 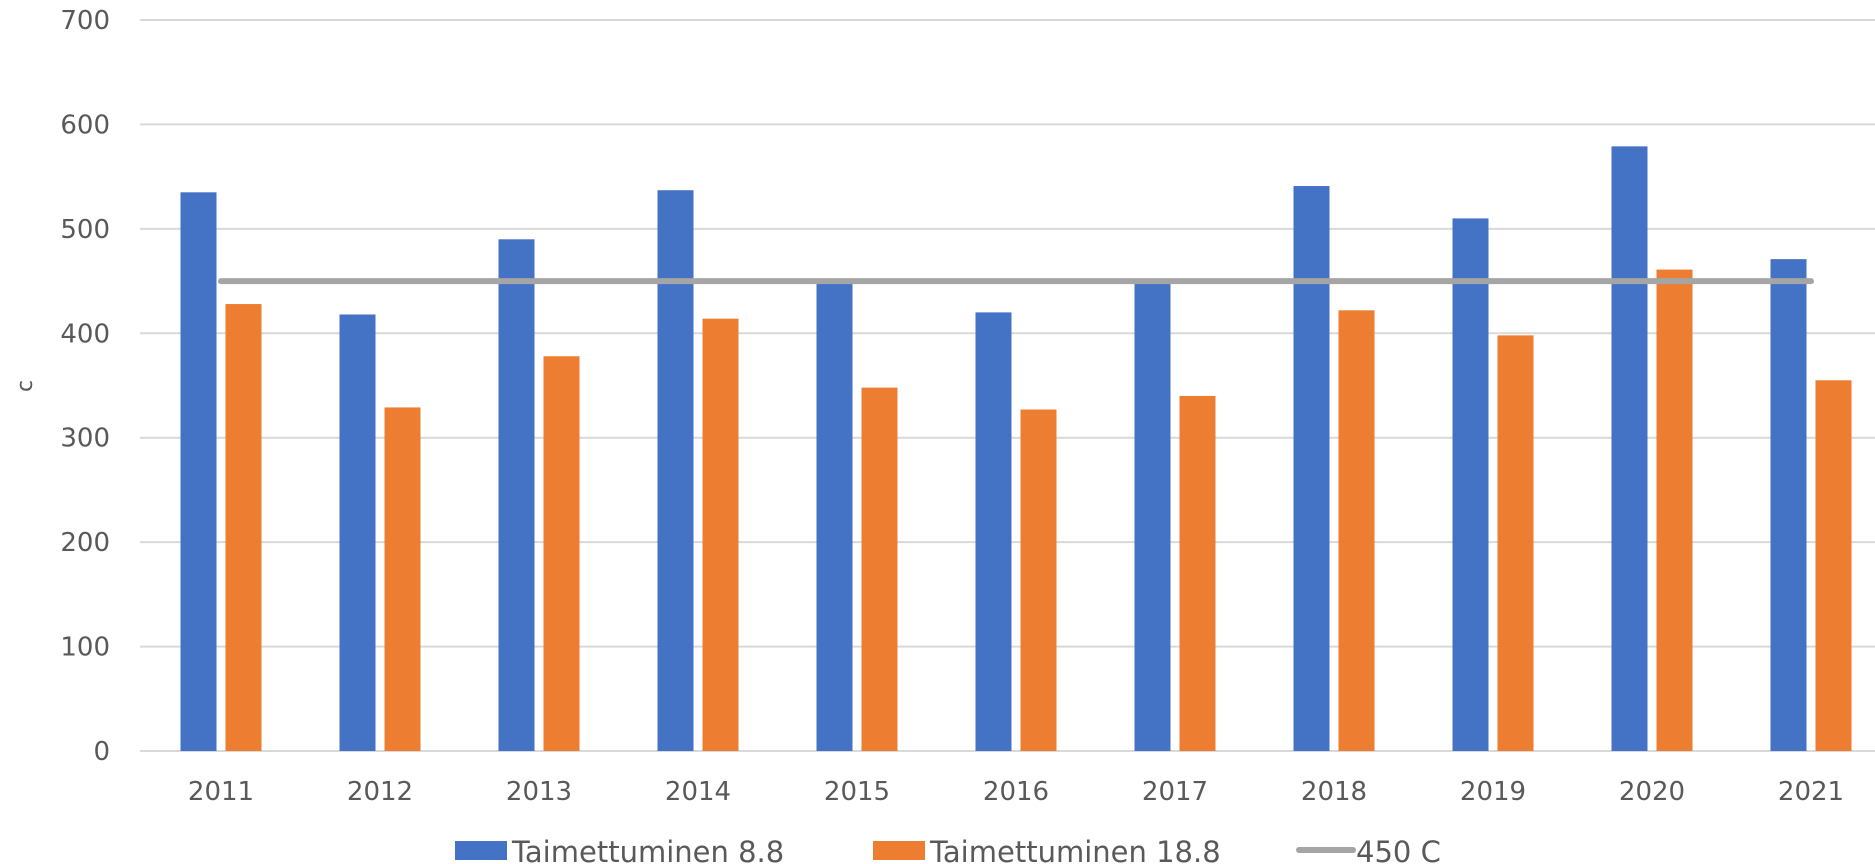 I want to click on y-axis-label: c, so click(x=25, y=386).